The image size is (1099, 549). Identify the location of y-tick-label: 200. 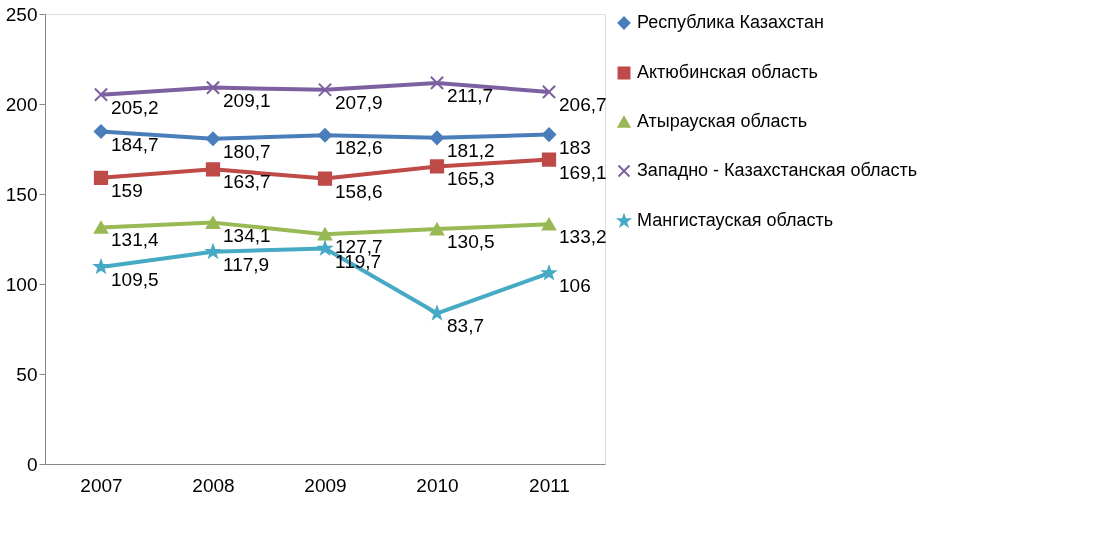
(21, 104).